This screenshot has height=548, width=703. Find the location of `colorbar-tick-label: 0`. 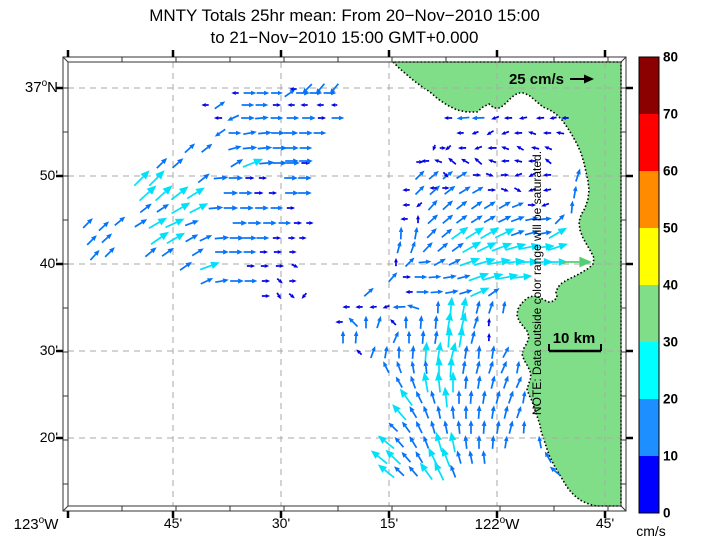

colorbar-tick-label: 0 is located at coordinates (667, 513).